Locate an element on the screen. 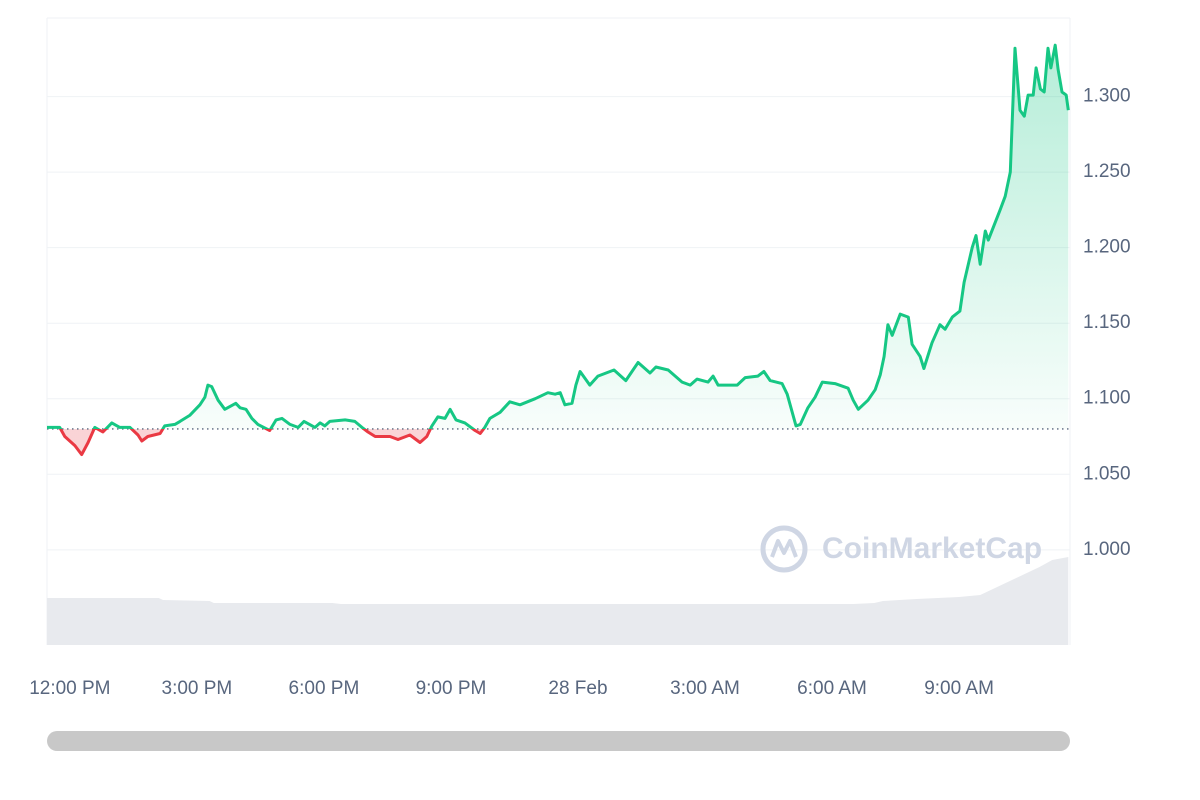 This screenshot has height=800, width=1200. x-tick-label: 28 Feb is located at coordinates (577, 688).